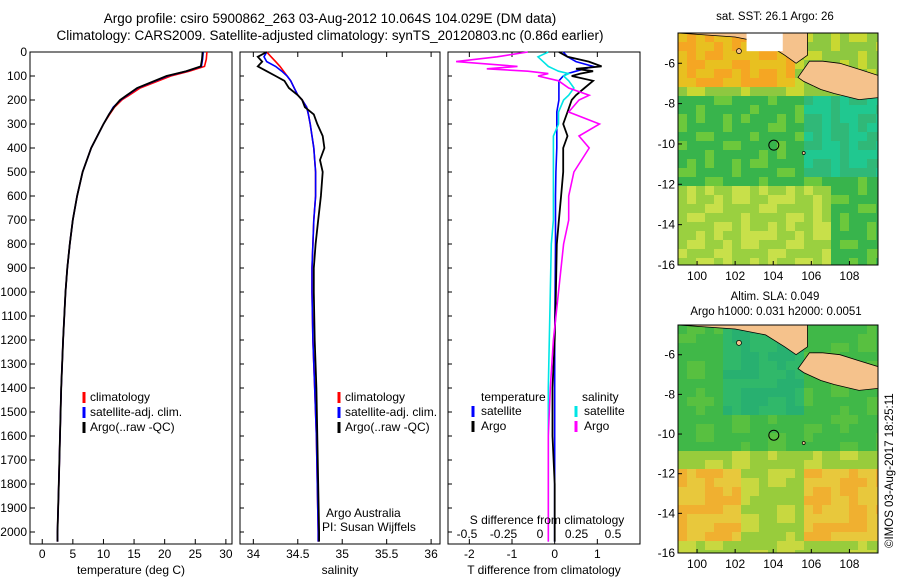 This screenshot has height=580, width=900. What do you see at coordinates (17, 220) in the screenshot?
I see `depth-tick-label: 700` at bounding box center [17, 220].